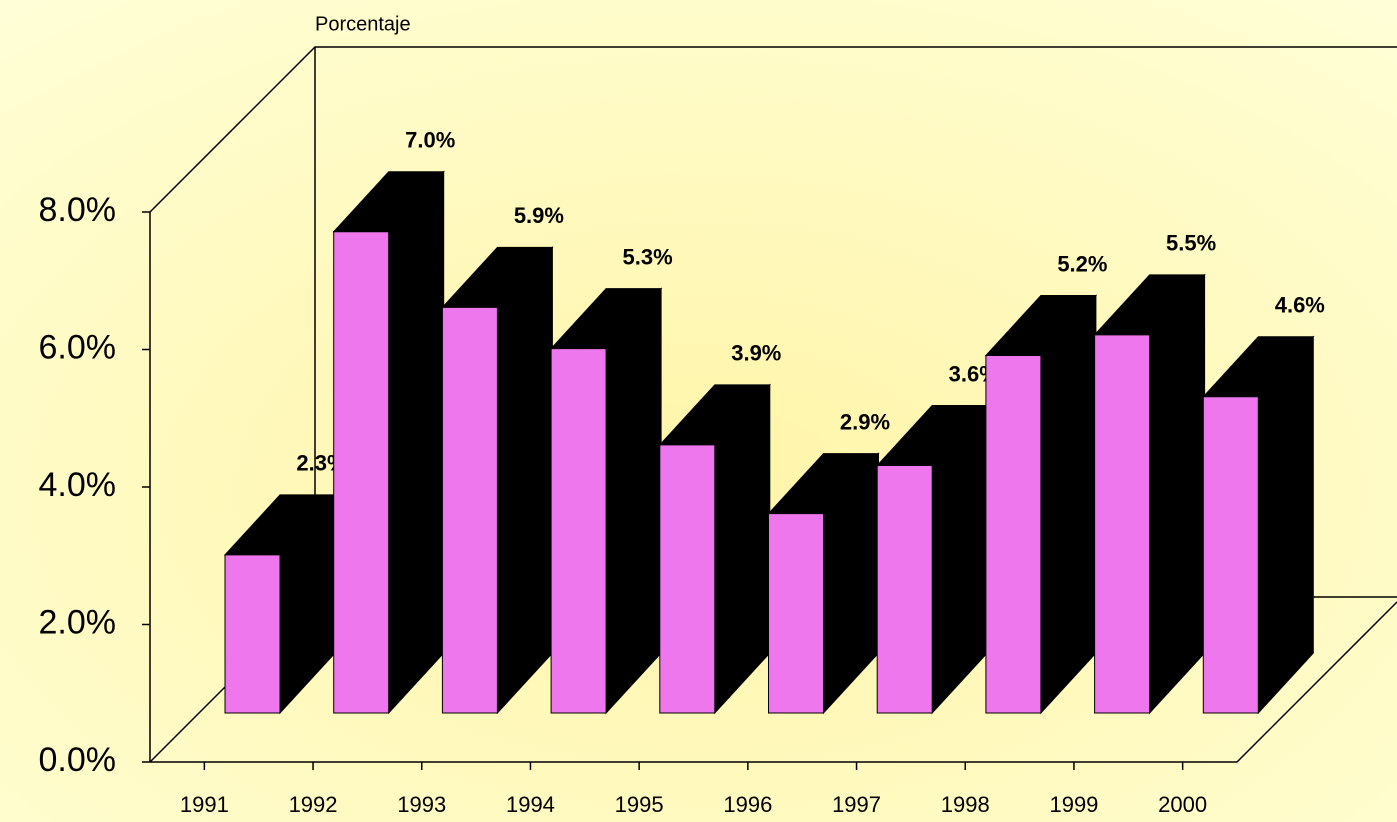  I want to click on value-label: 5.3%, so click(648, 256).